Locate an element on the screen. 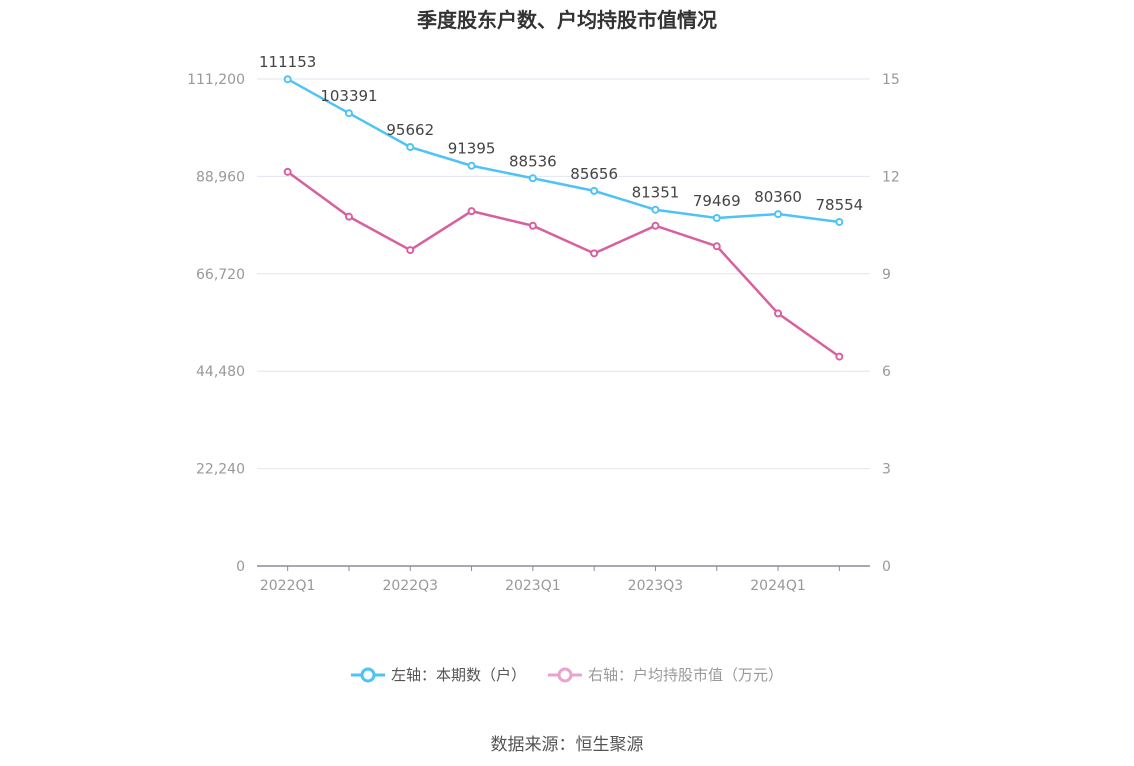 This screenshot has width=1134, height=766. data-label: 81351 is located at coordinates (656, 193).